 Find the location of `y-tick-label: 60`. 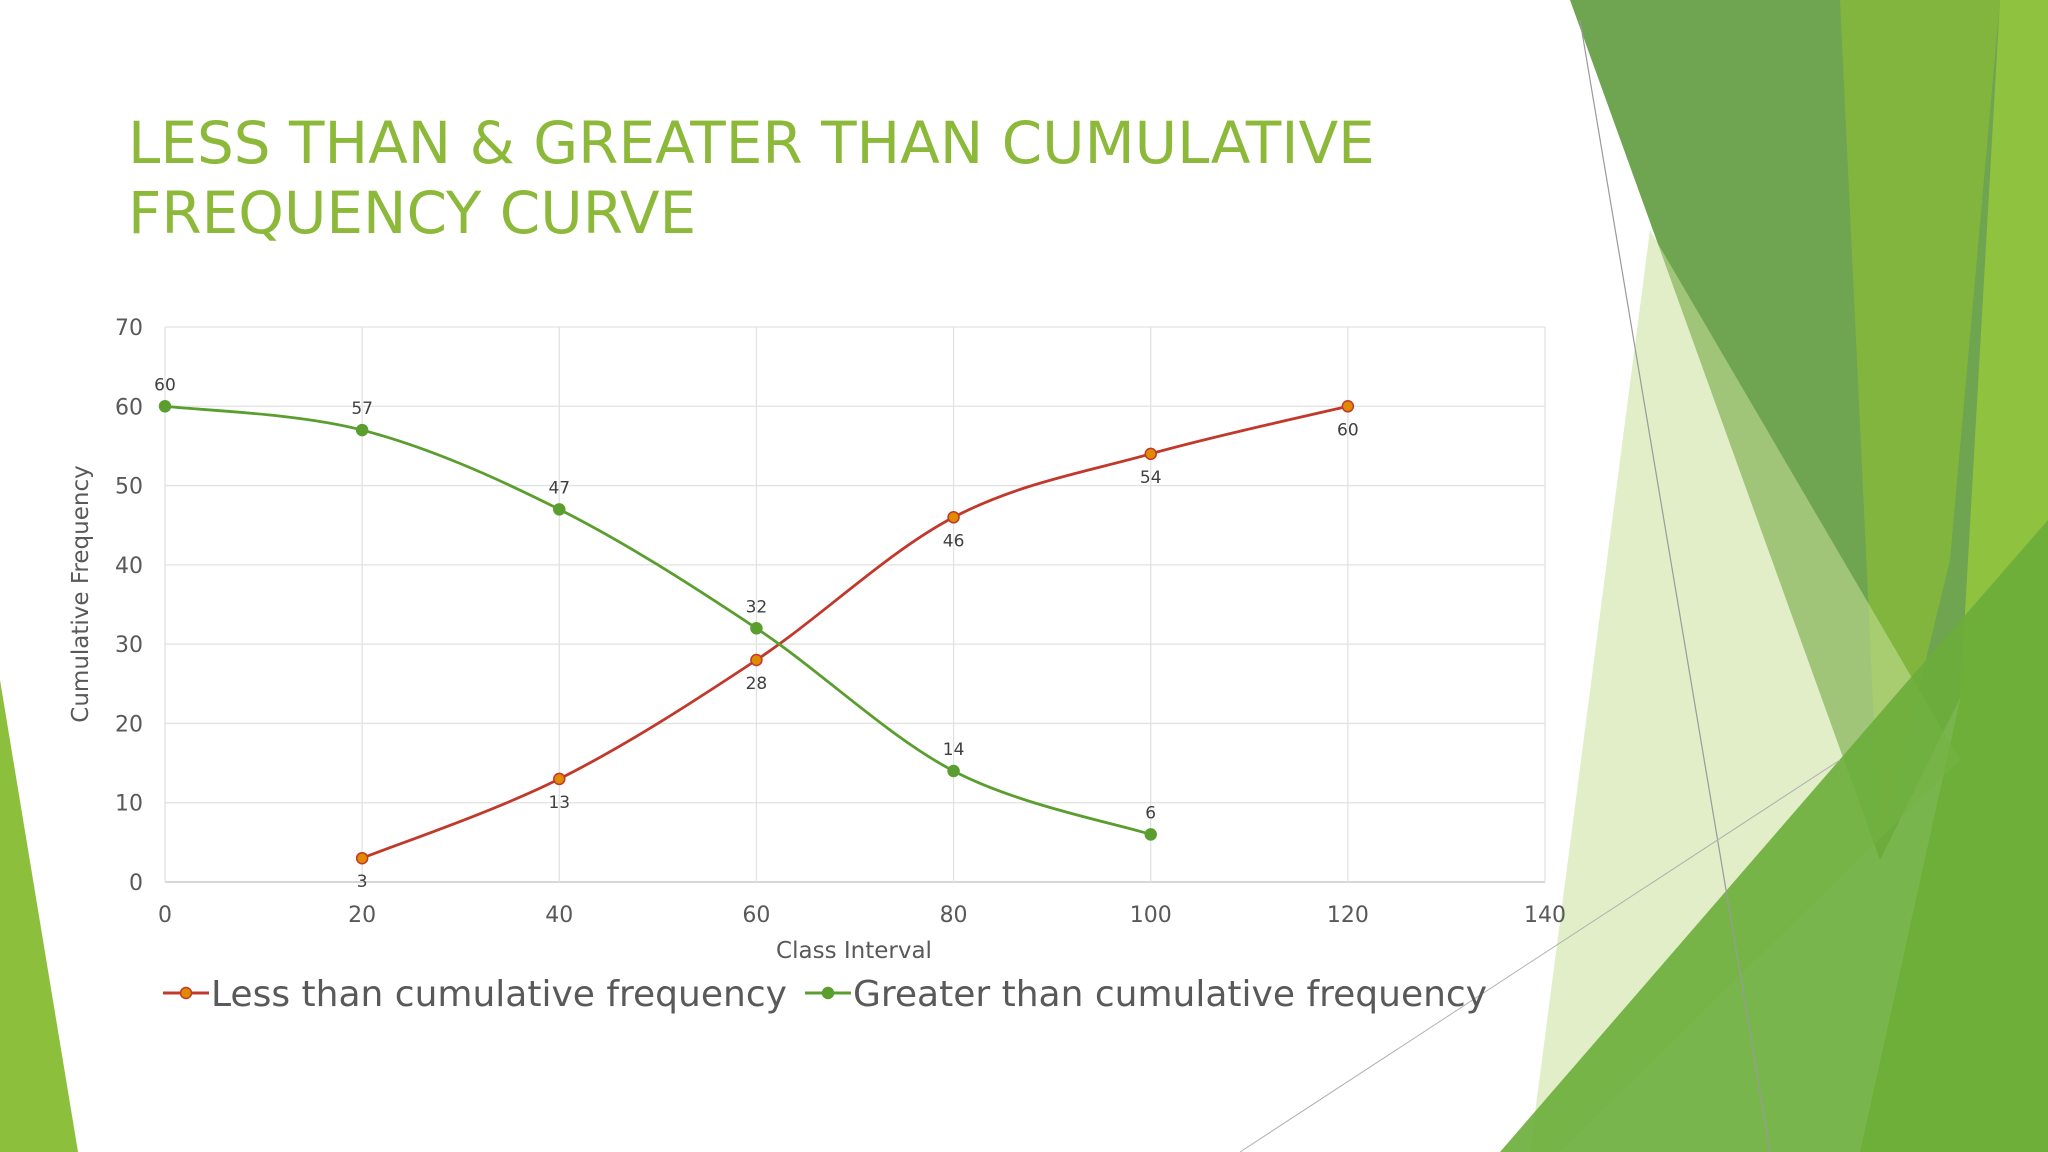

y-tick-label: 60 is located at coordinates (129, 407).